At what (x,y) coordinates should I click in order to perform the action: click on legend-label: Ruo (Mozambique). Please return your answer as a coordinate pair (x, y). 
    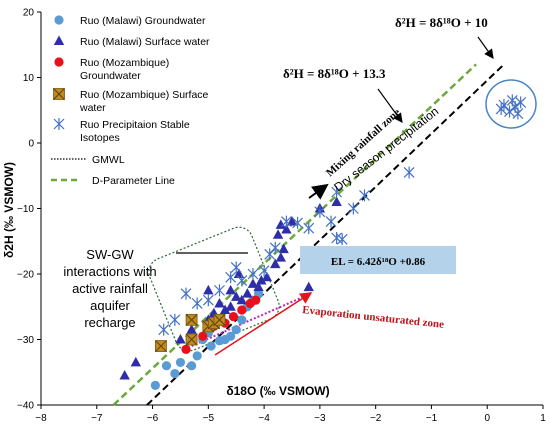
    Looking at the image, I should click on (124, 63).